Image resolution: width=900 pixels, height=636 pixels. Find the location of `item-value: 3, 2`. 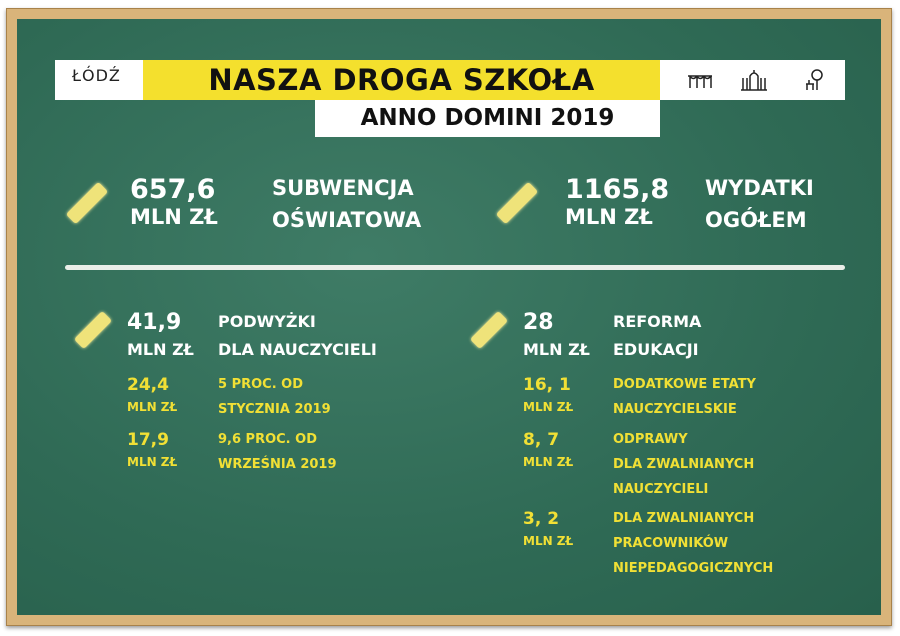

item-value: 3, 2 is located at coordinates (541, 519).